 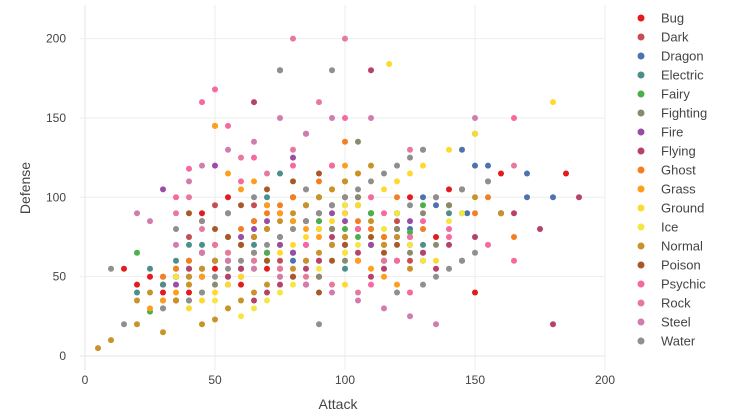 I want to click on legend-item-water: Water, so click(x=666, y=341).